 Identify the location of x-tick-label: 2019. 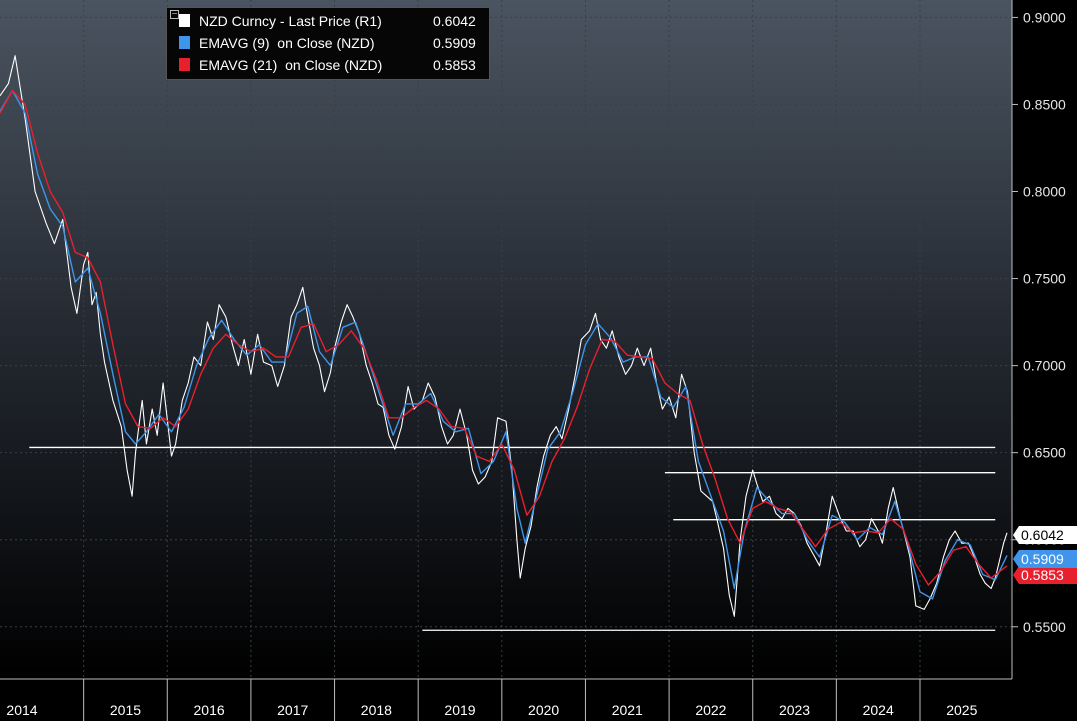
(459, 710).